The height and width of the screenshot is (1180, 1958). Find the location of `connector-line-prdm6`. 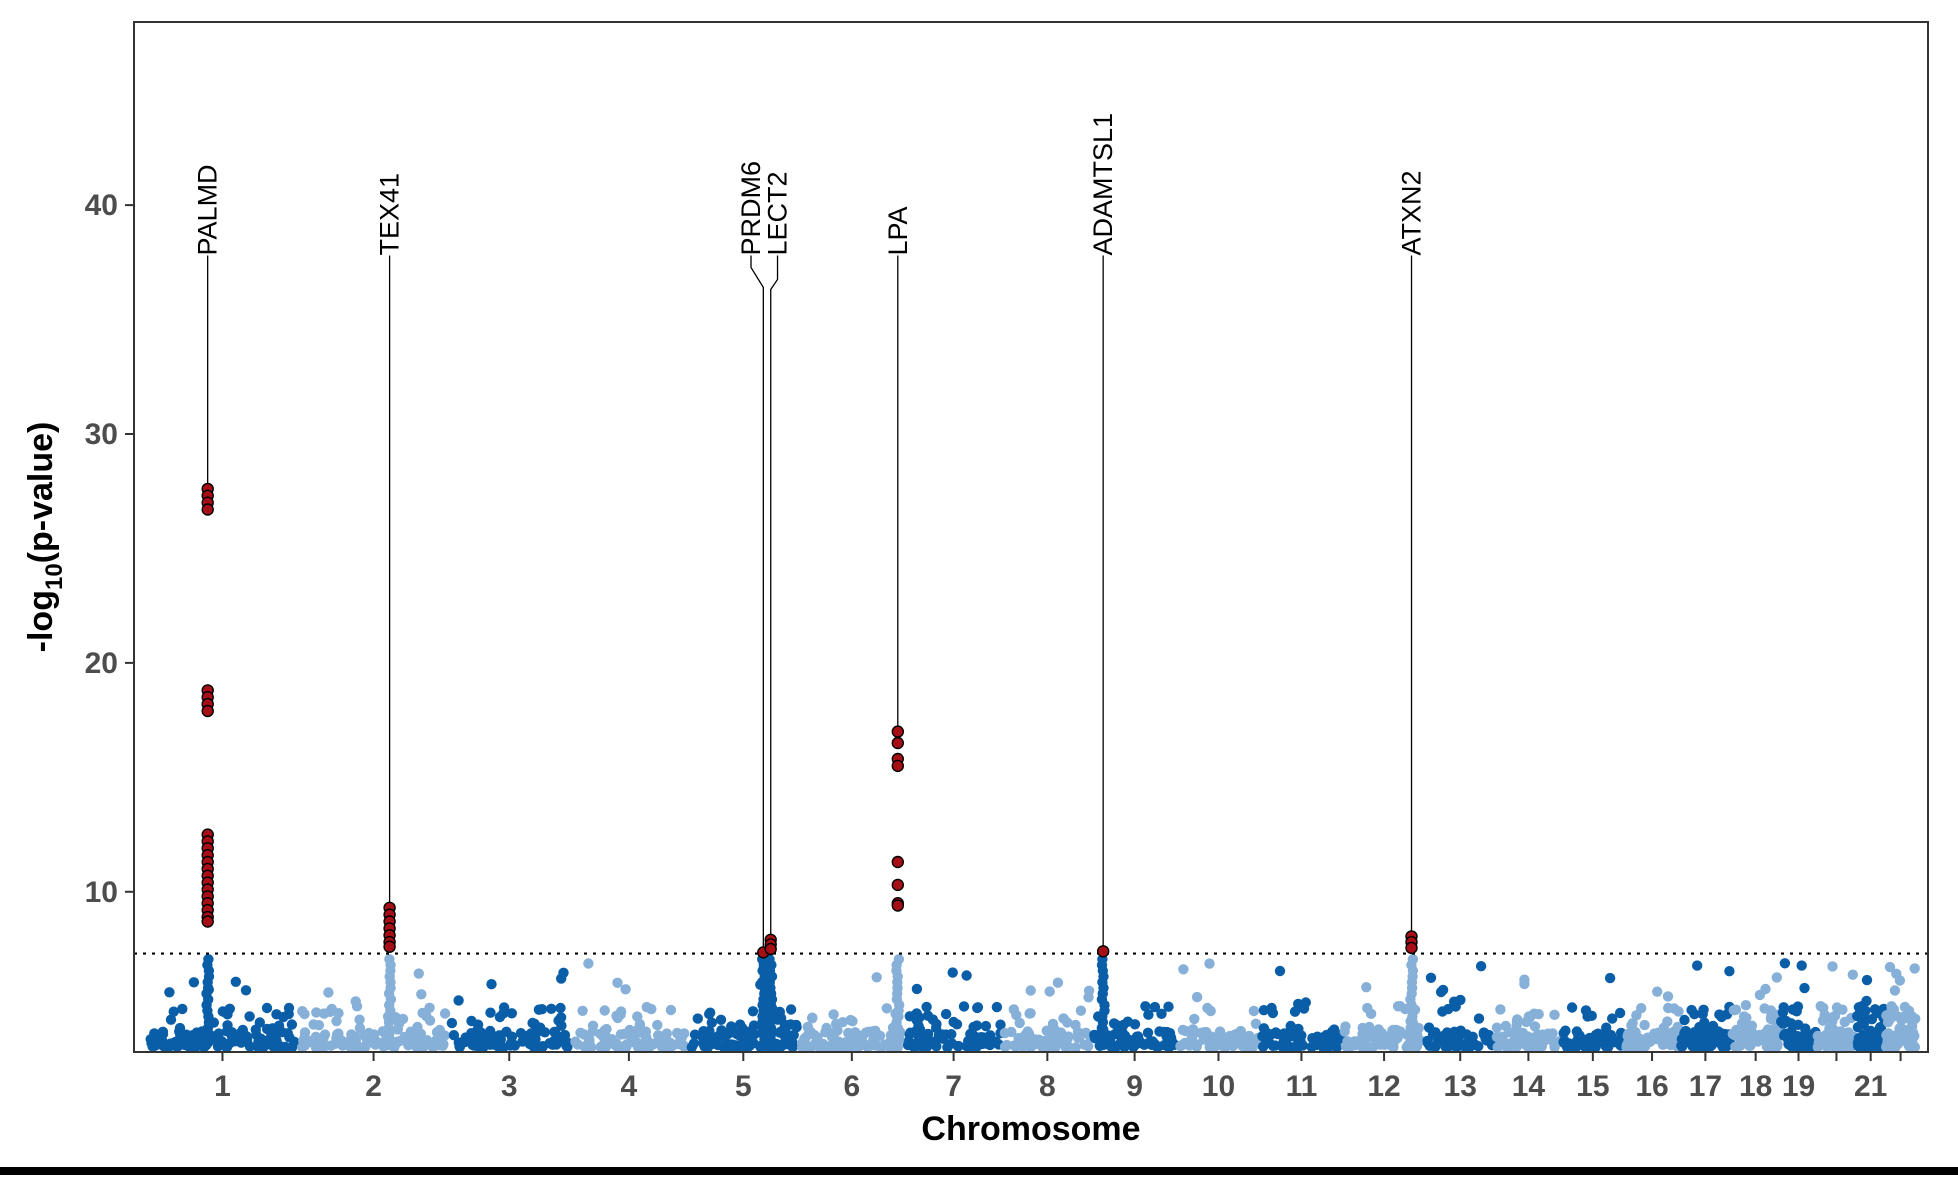

connector-line-prdm6 is located at coordinates (757, 604).